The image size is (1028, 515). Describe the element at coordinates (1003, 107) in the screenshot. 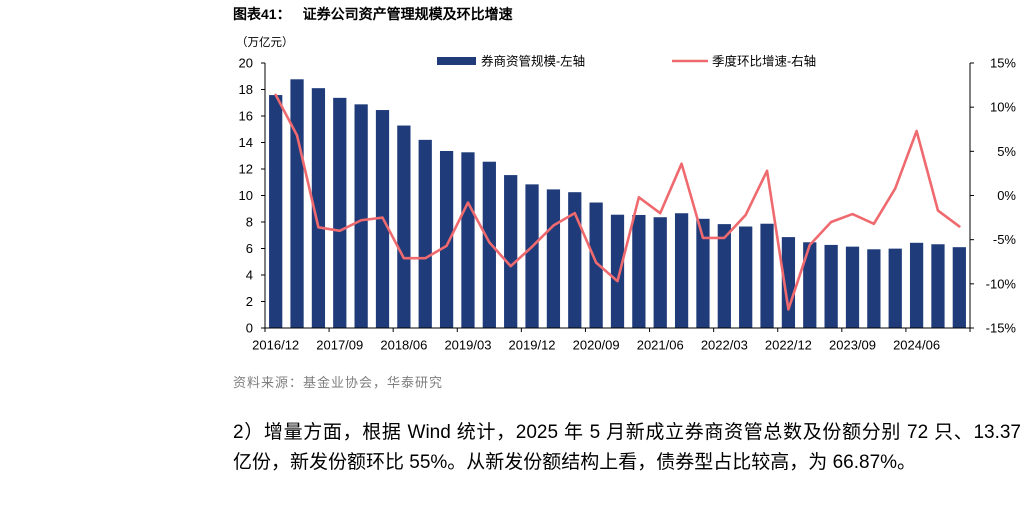

I see `right-axis-tick-label: 10%` at that location.